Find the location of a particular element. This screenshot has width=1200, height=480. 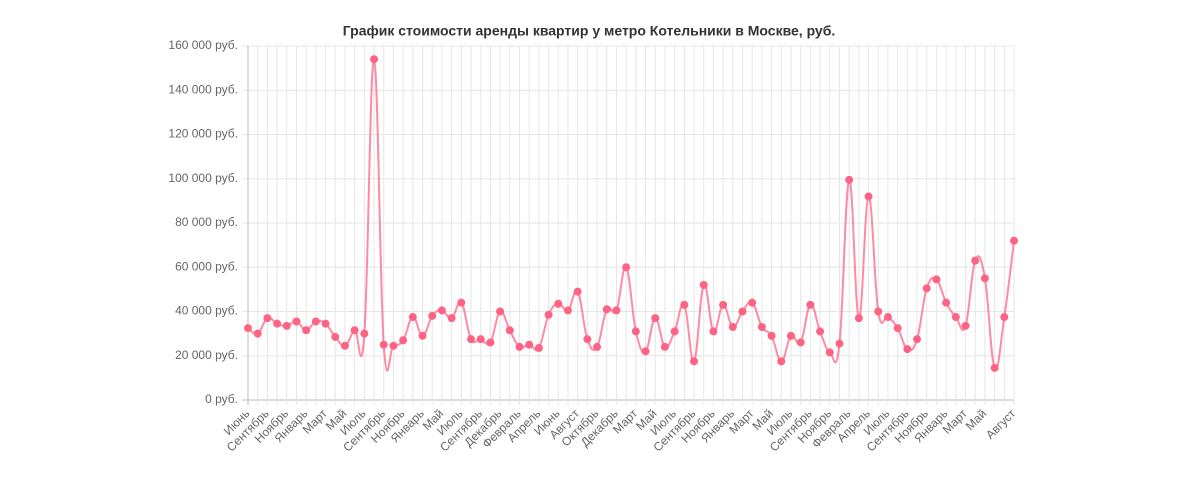

y-tick-label: 120 000 руб. is located at coordinates (203, 134).